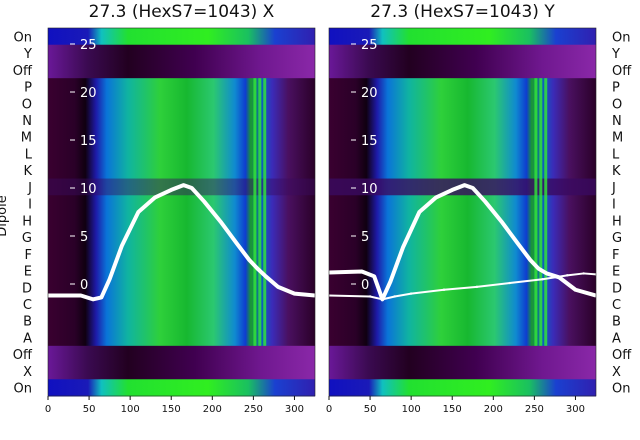  What do you see at coordinates (88, 93) in the screenshot?
I see `y-tick-label: 20` at bounding box center [88, 93].